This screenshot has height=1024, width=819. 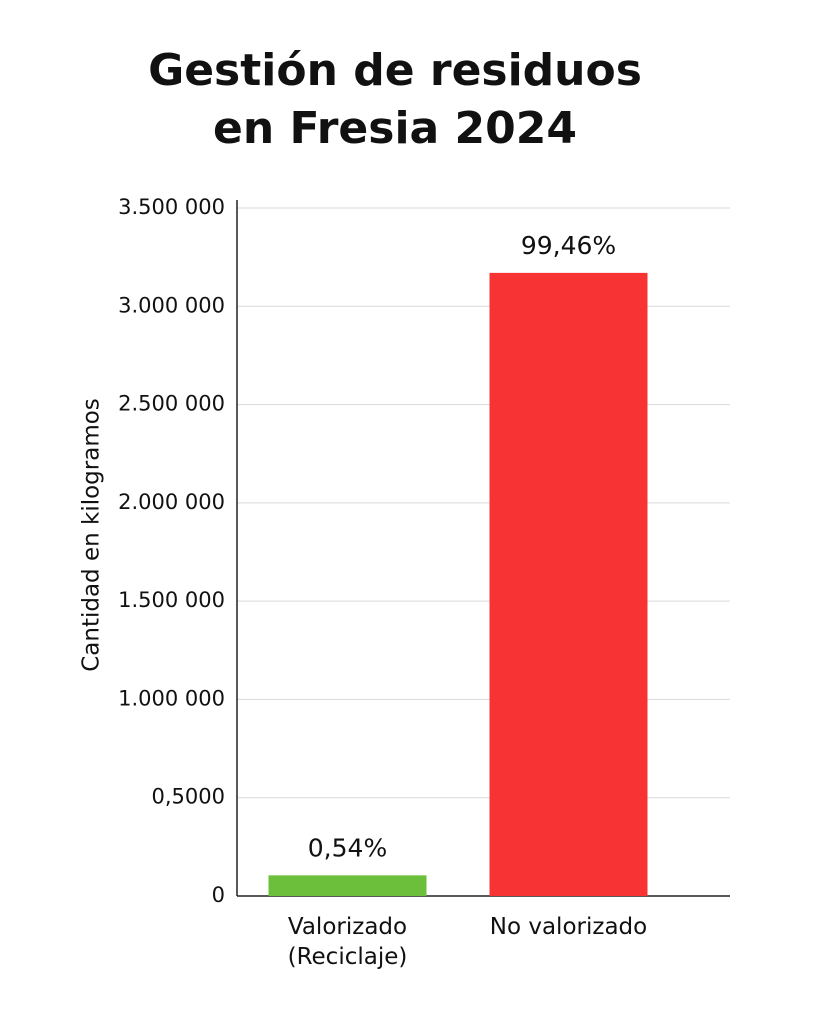 I want to click on value-label: 99,46%, so click(x=568, y=245).